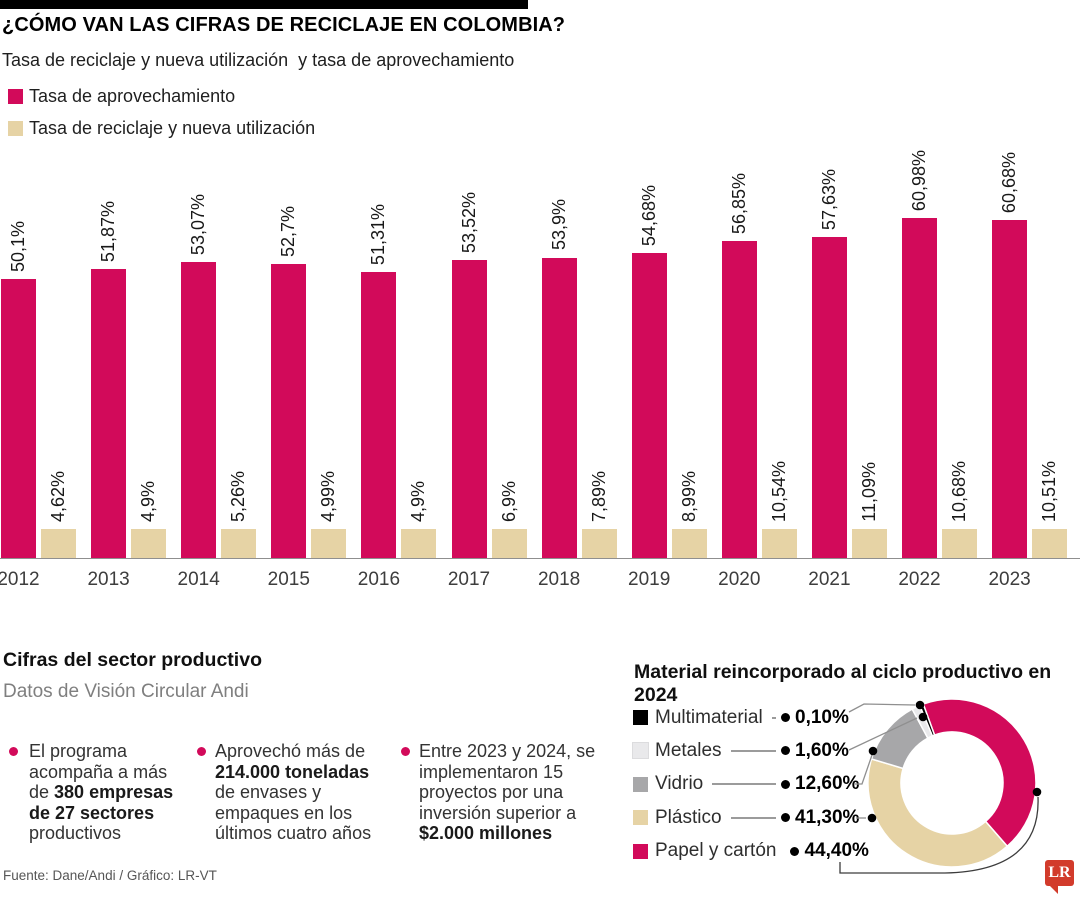  Describe the element at coordinates (110, 875) in the screenshot. I see `source-credit: Fuente: Dane/Andi / Gráfico: LR-VT` at that location.